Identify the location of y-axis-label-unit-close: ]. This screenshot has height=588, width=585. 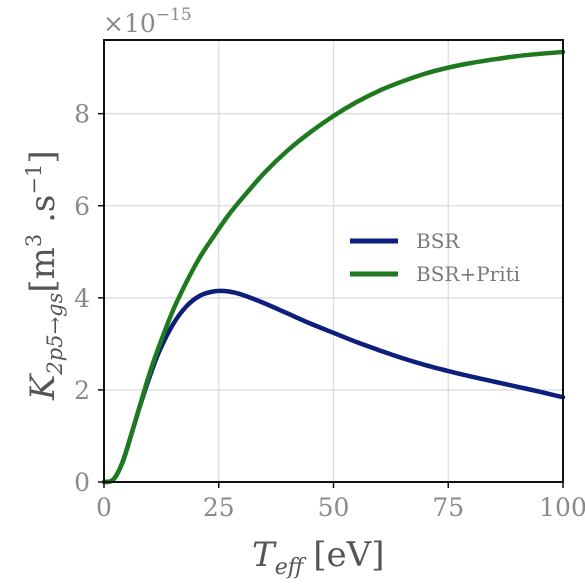
(43, 156).